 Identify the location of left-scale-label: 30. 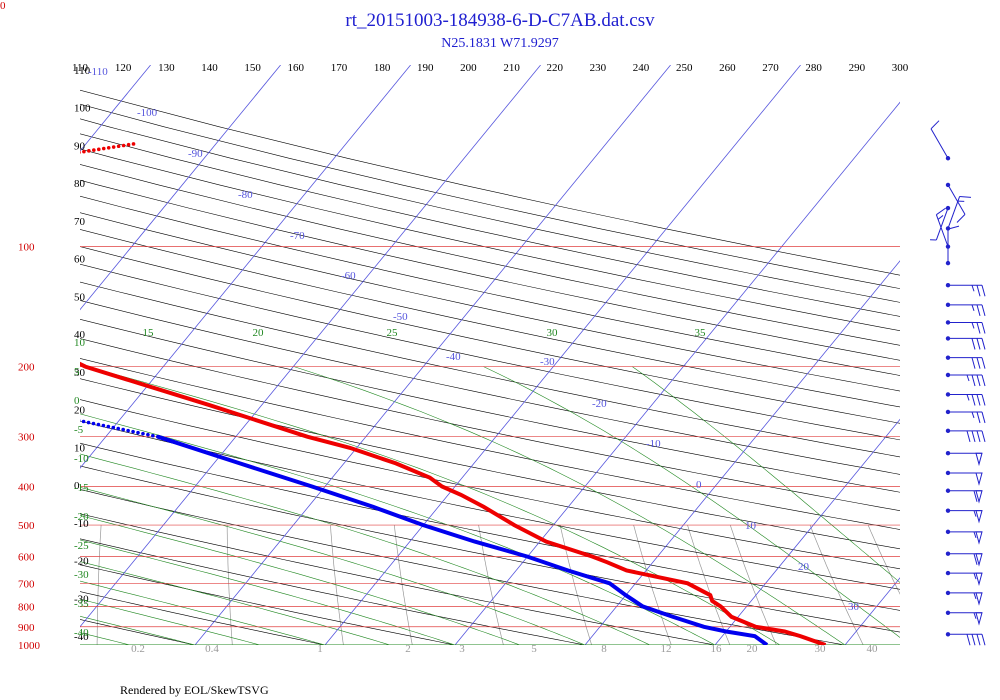
(80, 373).